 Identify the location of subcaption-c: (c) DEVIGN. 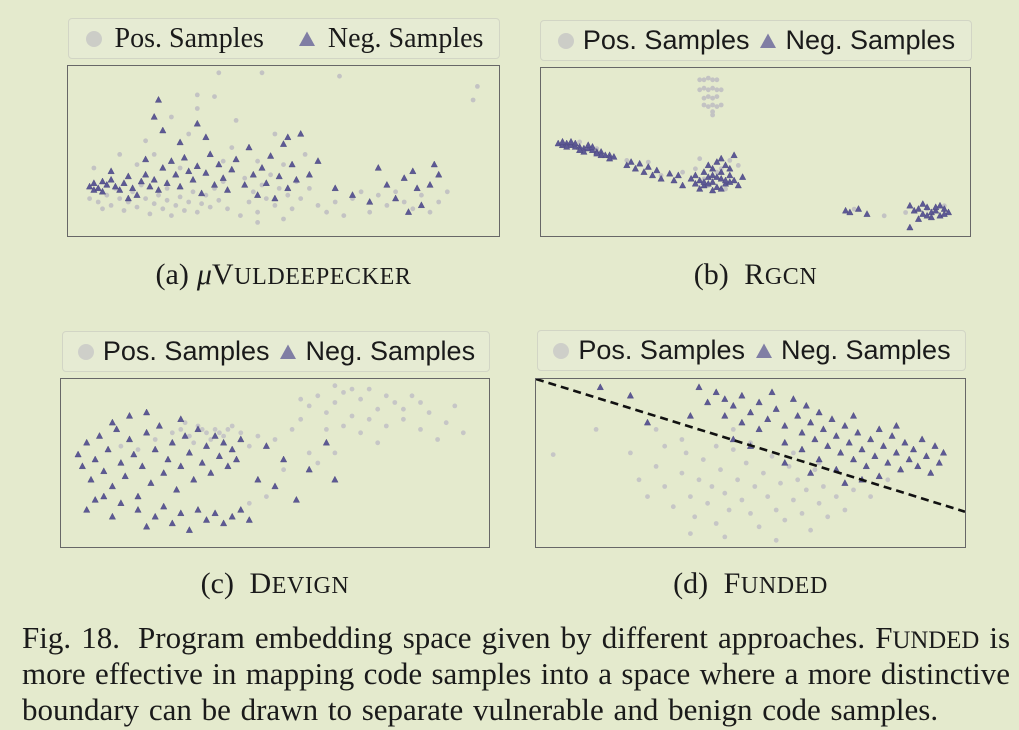
(275, 584).